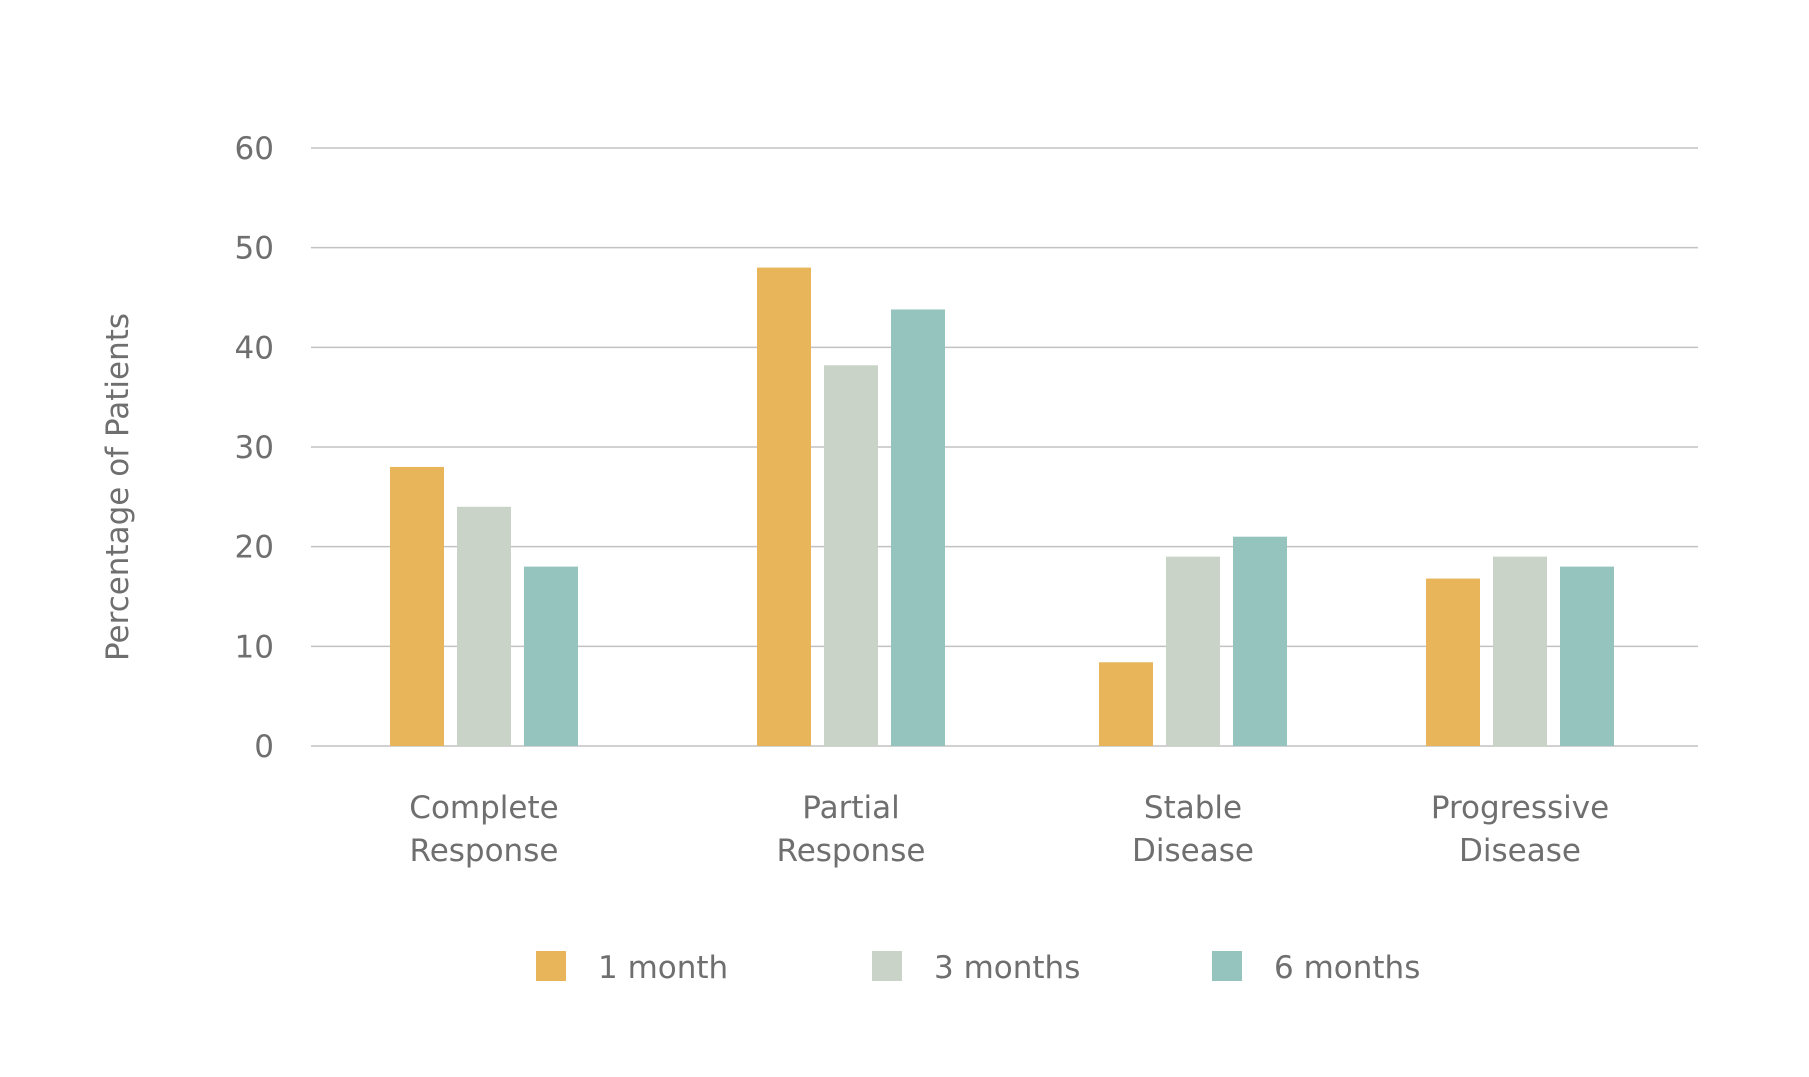 This screenshot has width=1809, height=1077. What do you see at coordinates (1347, 968) in the screenshot?
I see `legend-label: 6 months` at bounding box center [1347, 968].